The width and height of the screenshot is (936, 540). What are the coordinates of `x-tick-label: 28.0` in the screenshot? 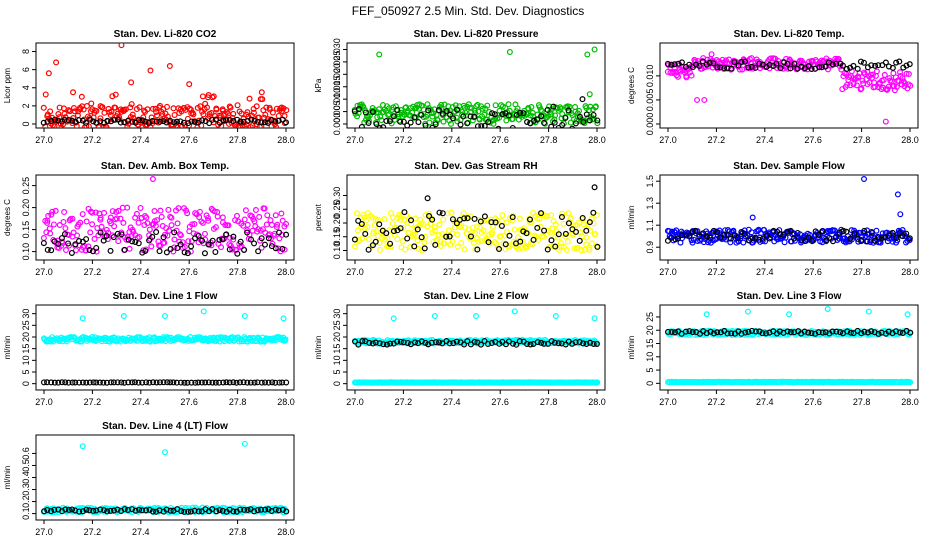 It's located at (910, 272).